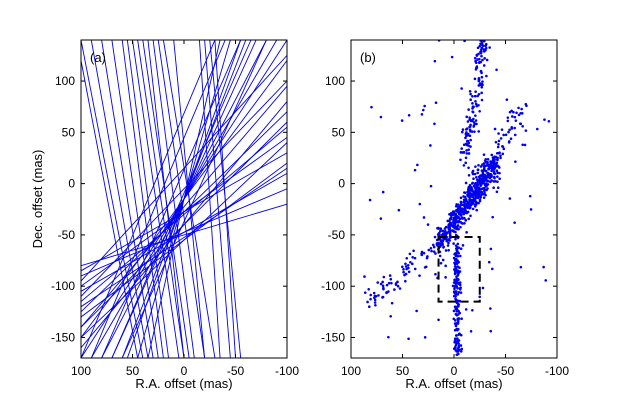 Image resolution: width=621 pixels, height=415 pixels. Describe the element at coordinates (65, 81) in the screenshot. I see `y-tick-label: 100` at that location.